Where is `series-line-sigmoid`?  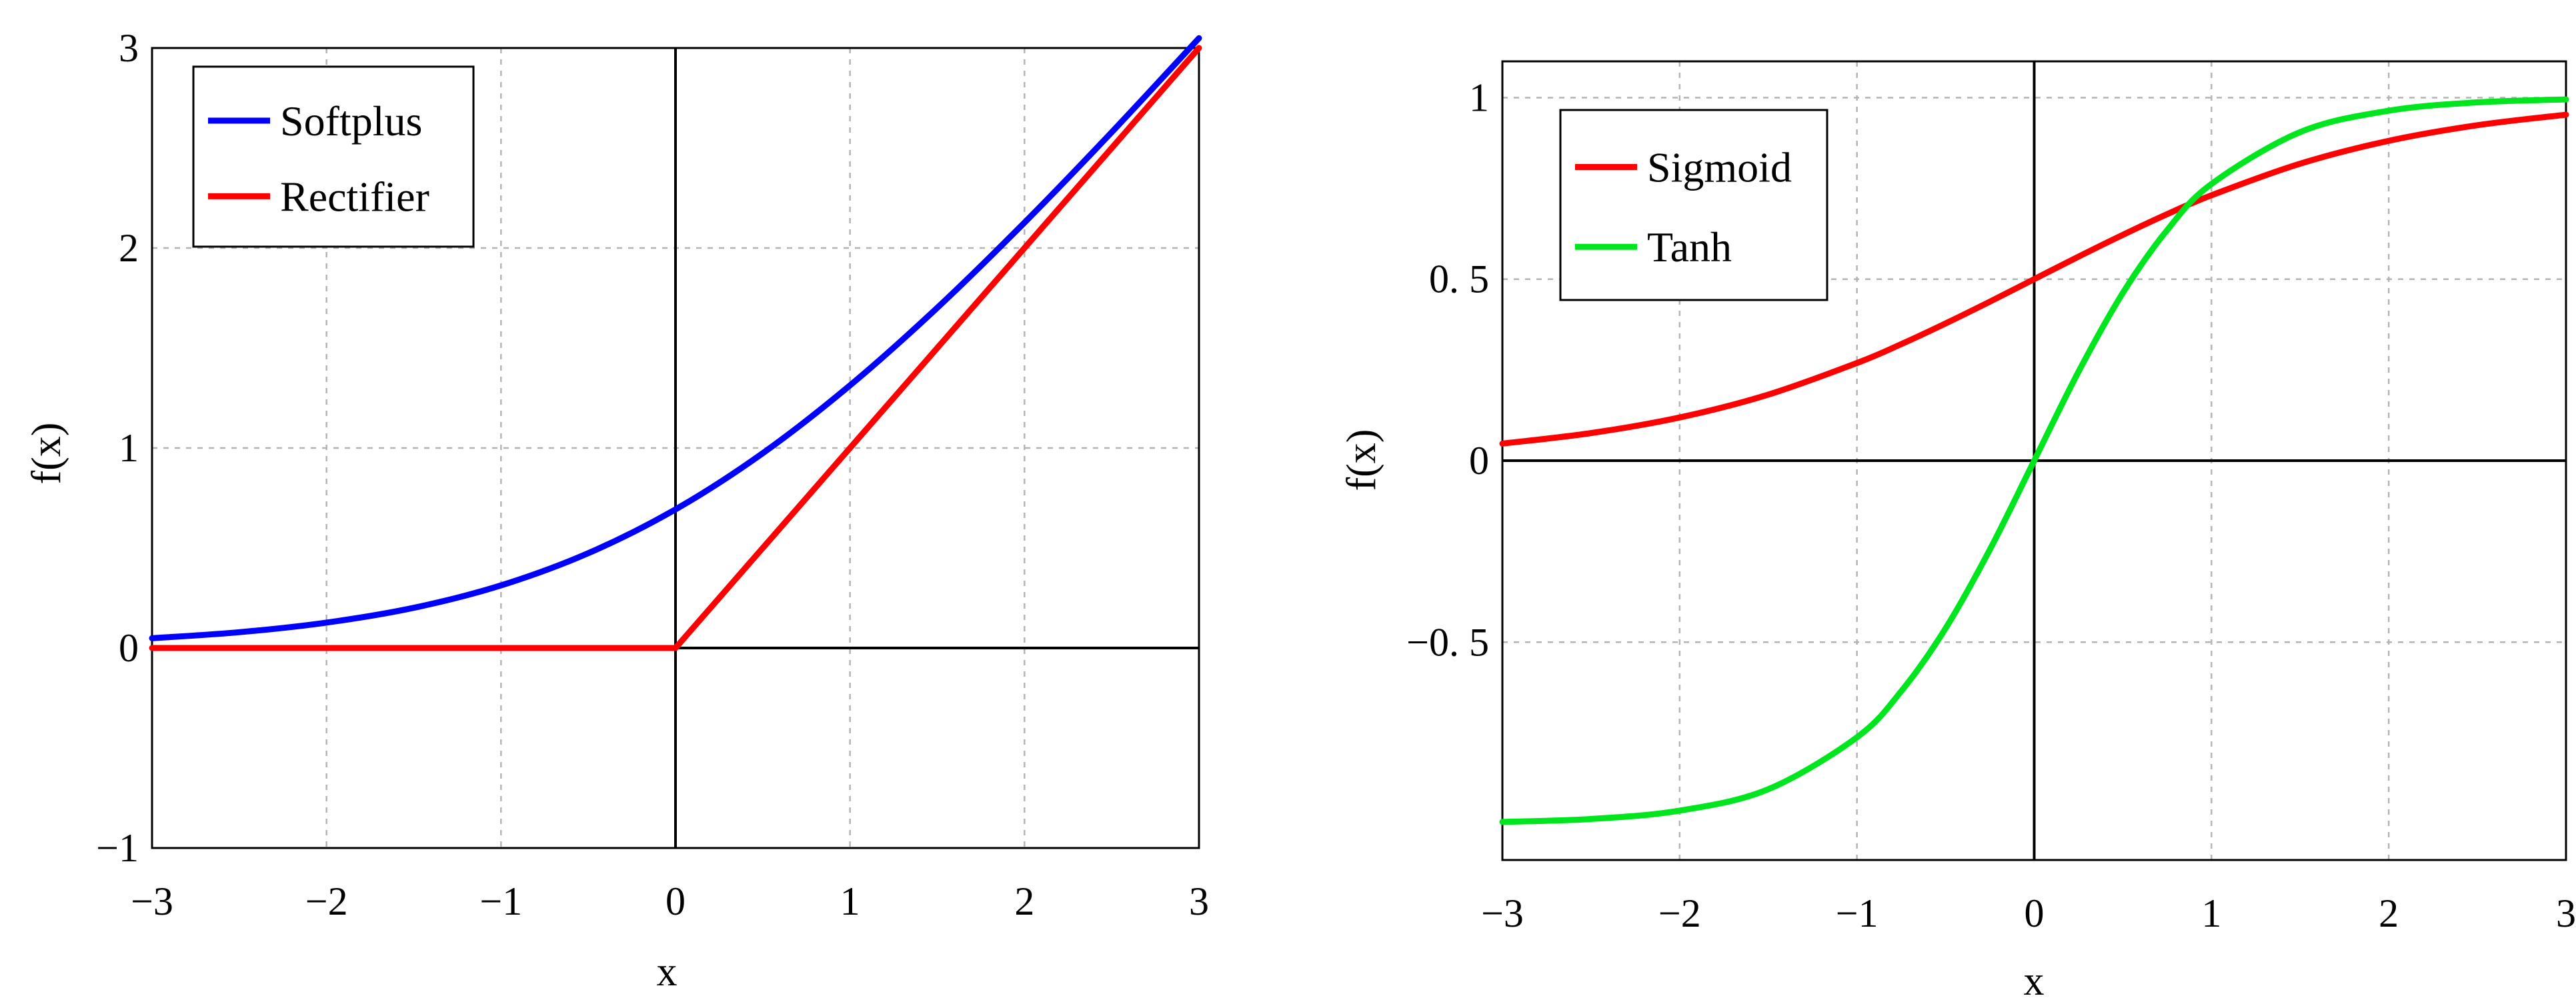 series-line-sigmoid is located at coordinates (2034, 279).